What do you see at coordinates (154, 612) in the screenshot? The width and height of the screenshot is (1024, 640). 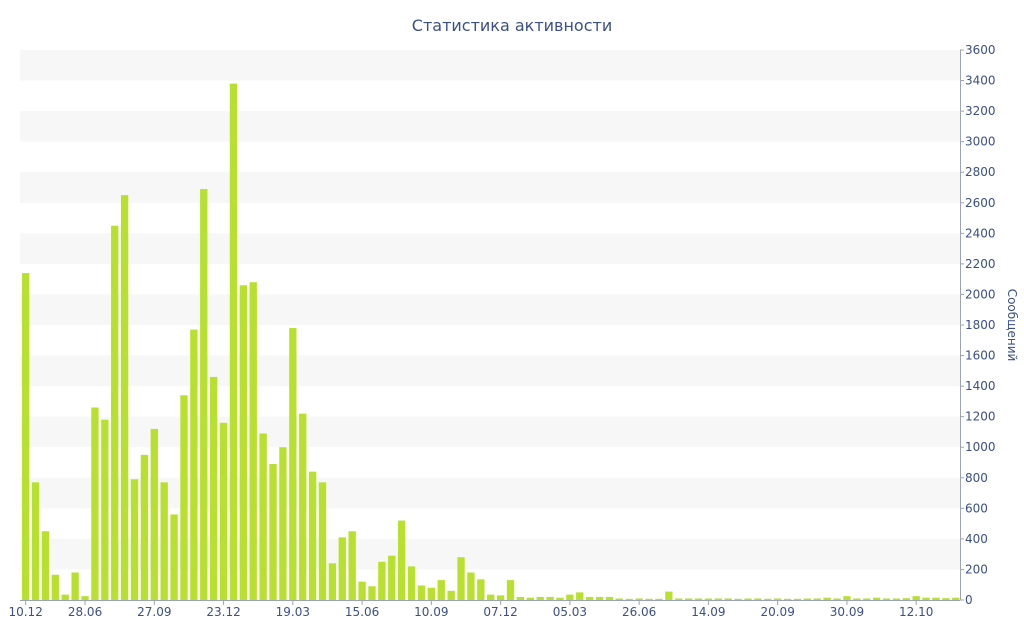 I see `x-tick-label: 27.09` at bounding box center [154, 612].